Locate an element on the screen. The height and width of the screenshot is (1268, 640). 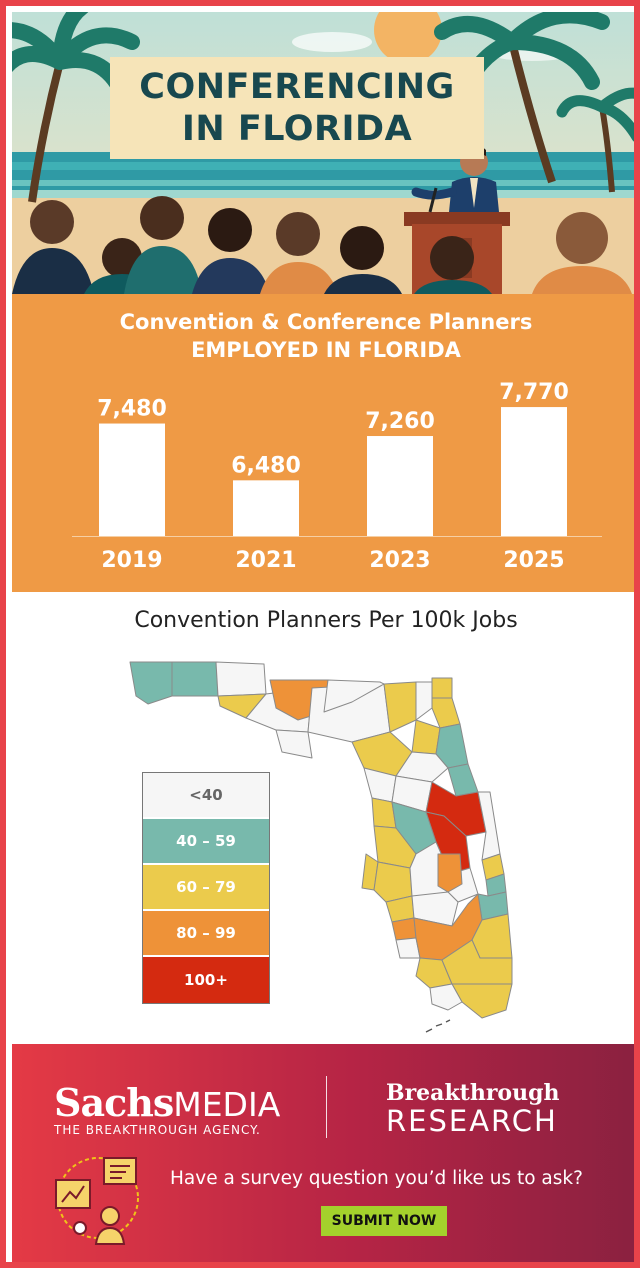
county-putnam is located at coordinates (422, 767).